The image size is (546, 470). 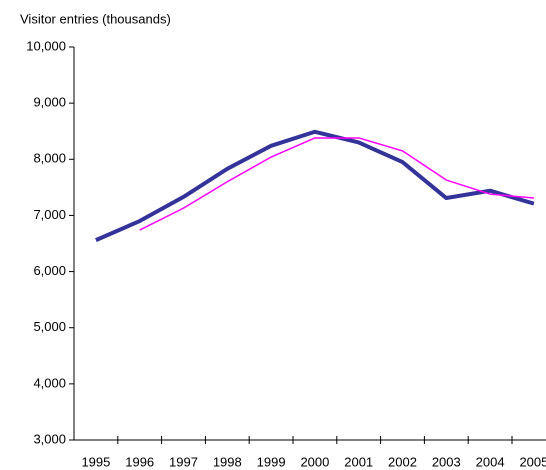 I want to click on x-tick-label: 1995, so click(x=95, y=461).